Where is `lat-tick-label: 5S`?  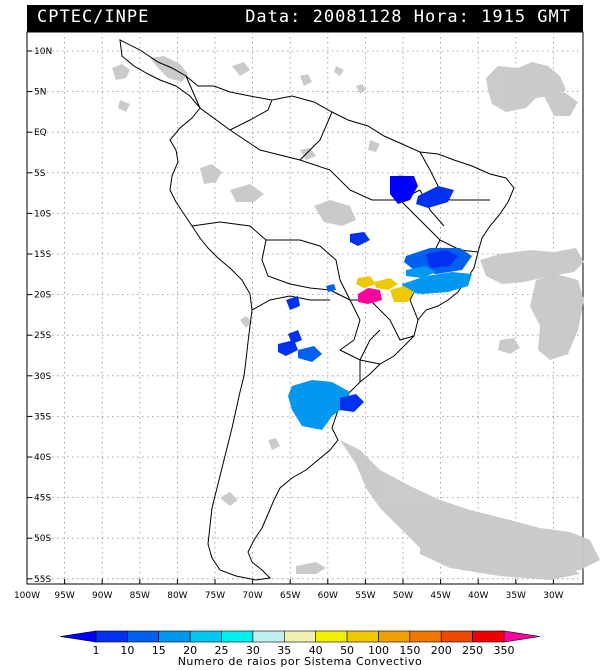 lat-tick-label: 5S is located at coordinates (40, 174).